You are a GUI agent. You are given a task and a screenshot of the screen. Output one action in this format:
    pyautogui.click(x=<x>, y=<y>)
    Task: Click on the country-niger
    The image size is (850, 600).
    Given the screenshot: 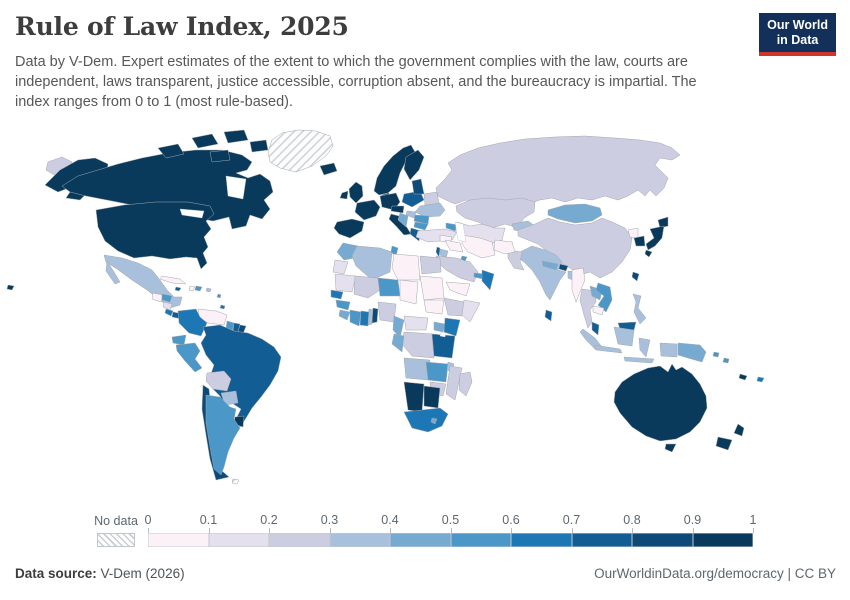 What is the action you would take?
    pyautogui.click(x=389, y=287)
    